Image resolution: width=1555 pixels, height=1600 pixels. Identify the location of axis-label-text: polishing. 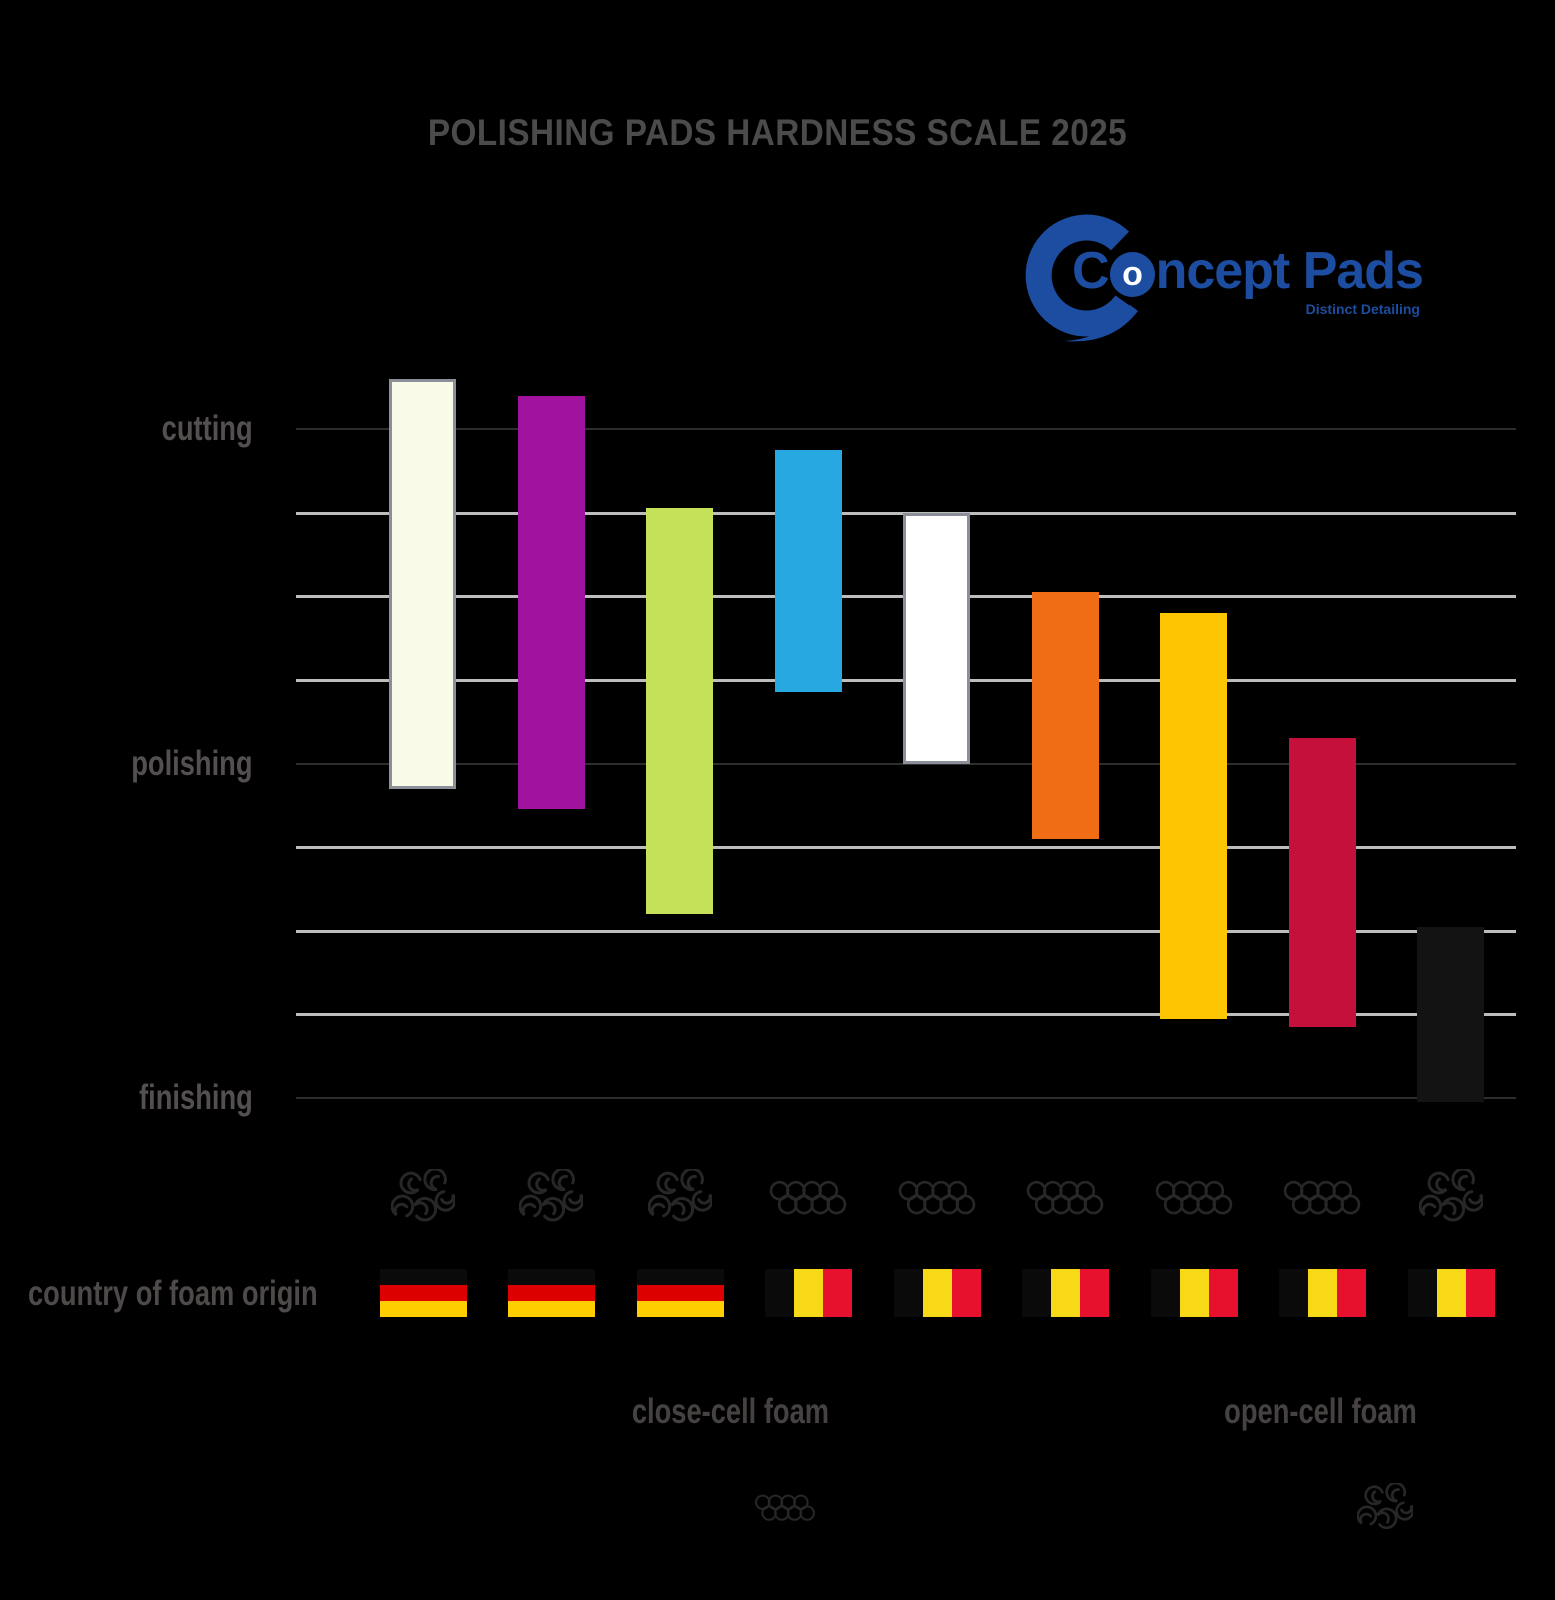
(192, 763).